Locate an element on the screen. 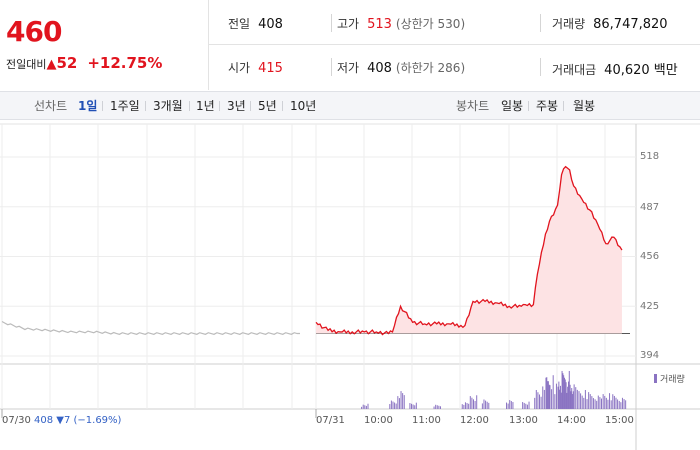 The width and height of the screenshot is (700, 450). current-price: 460 is located at coordinates (34, 31).